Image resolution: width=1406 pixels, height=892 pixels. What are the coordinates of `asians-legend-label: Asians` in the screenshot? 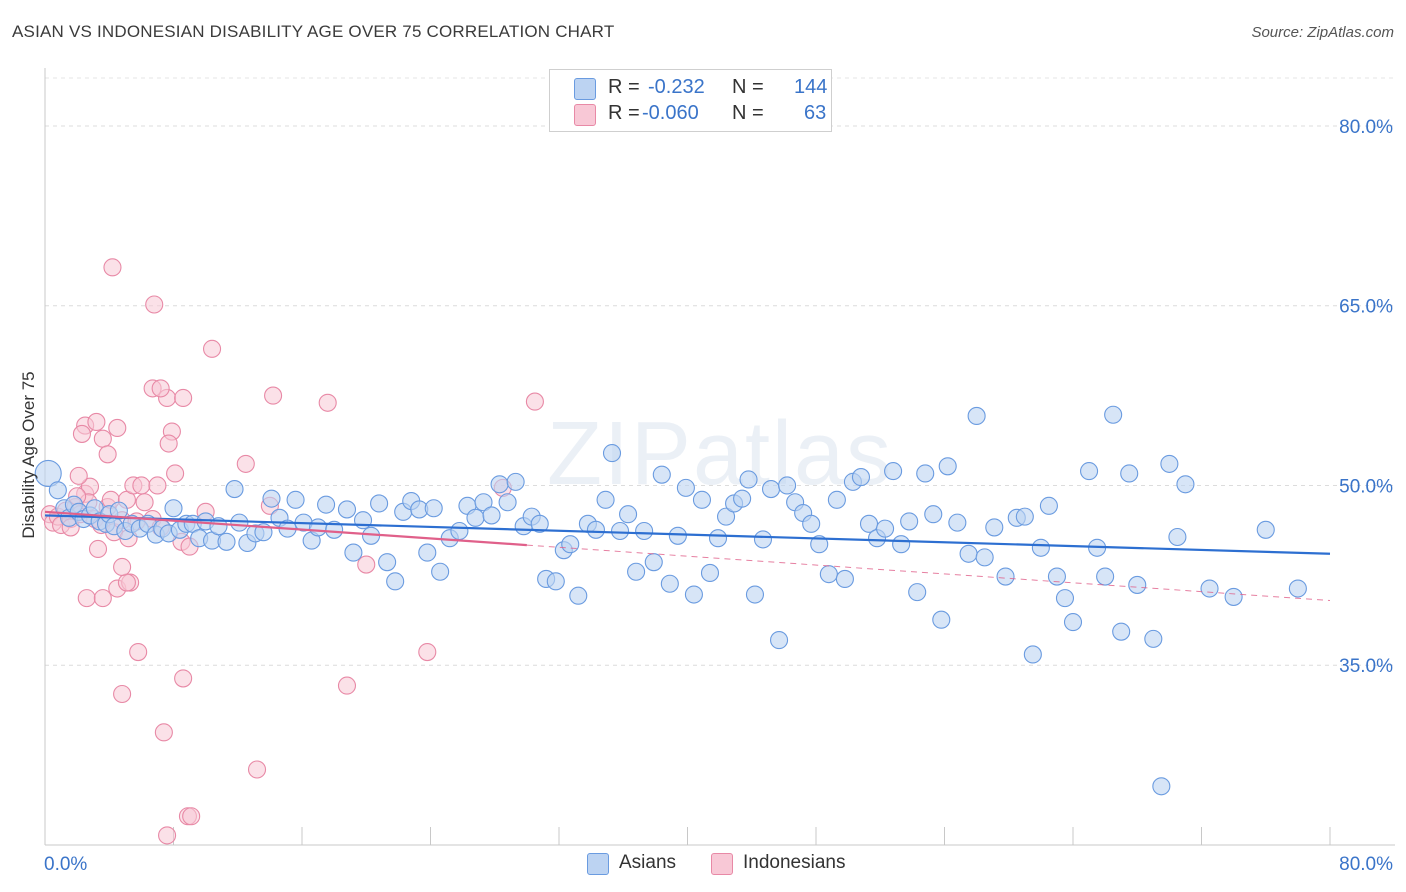 It's located at (648, 862).